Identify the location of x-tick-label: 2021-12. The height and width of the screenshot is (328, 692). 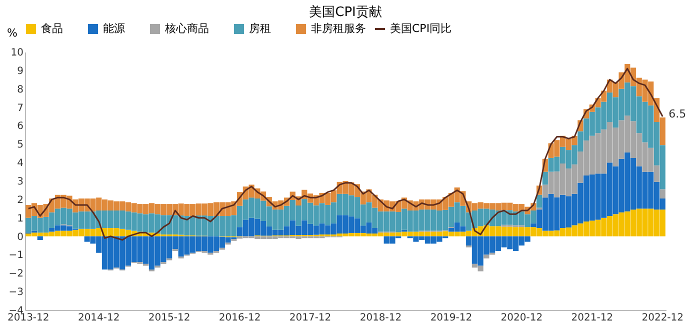
(592, 318).